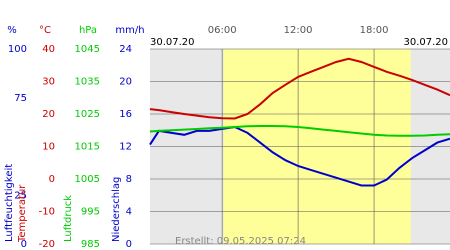  What do you see at coordinates (374, 30) in the screenshot?
I see `x-tick-label: 18:00` at bounding box center [374, 30].